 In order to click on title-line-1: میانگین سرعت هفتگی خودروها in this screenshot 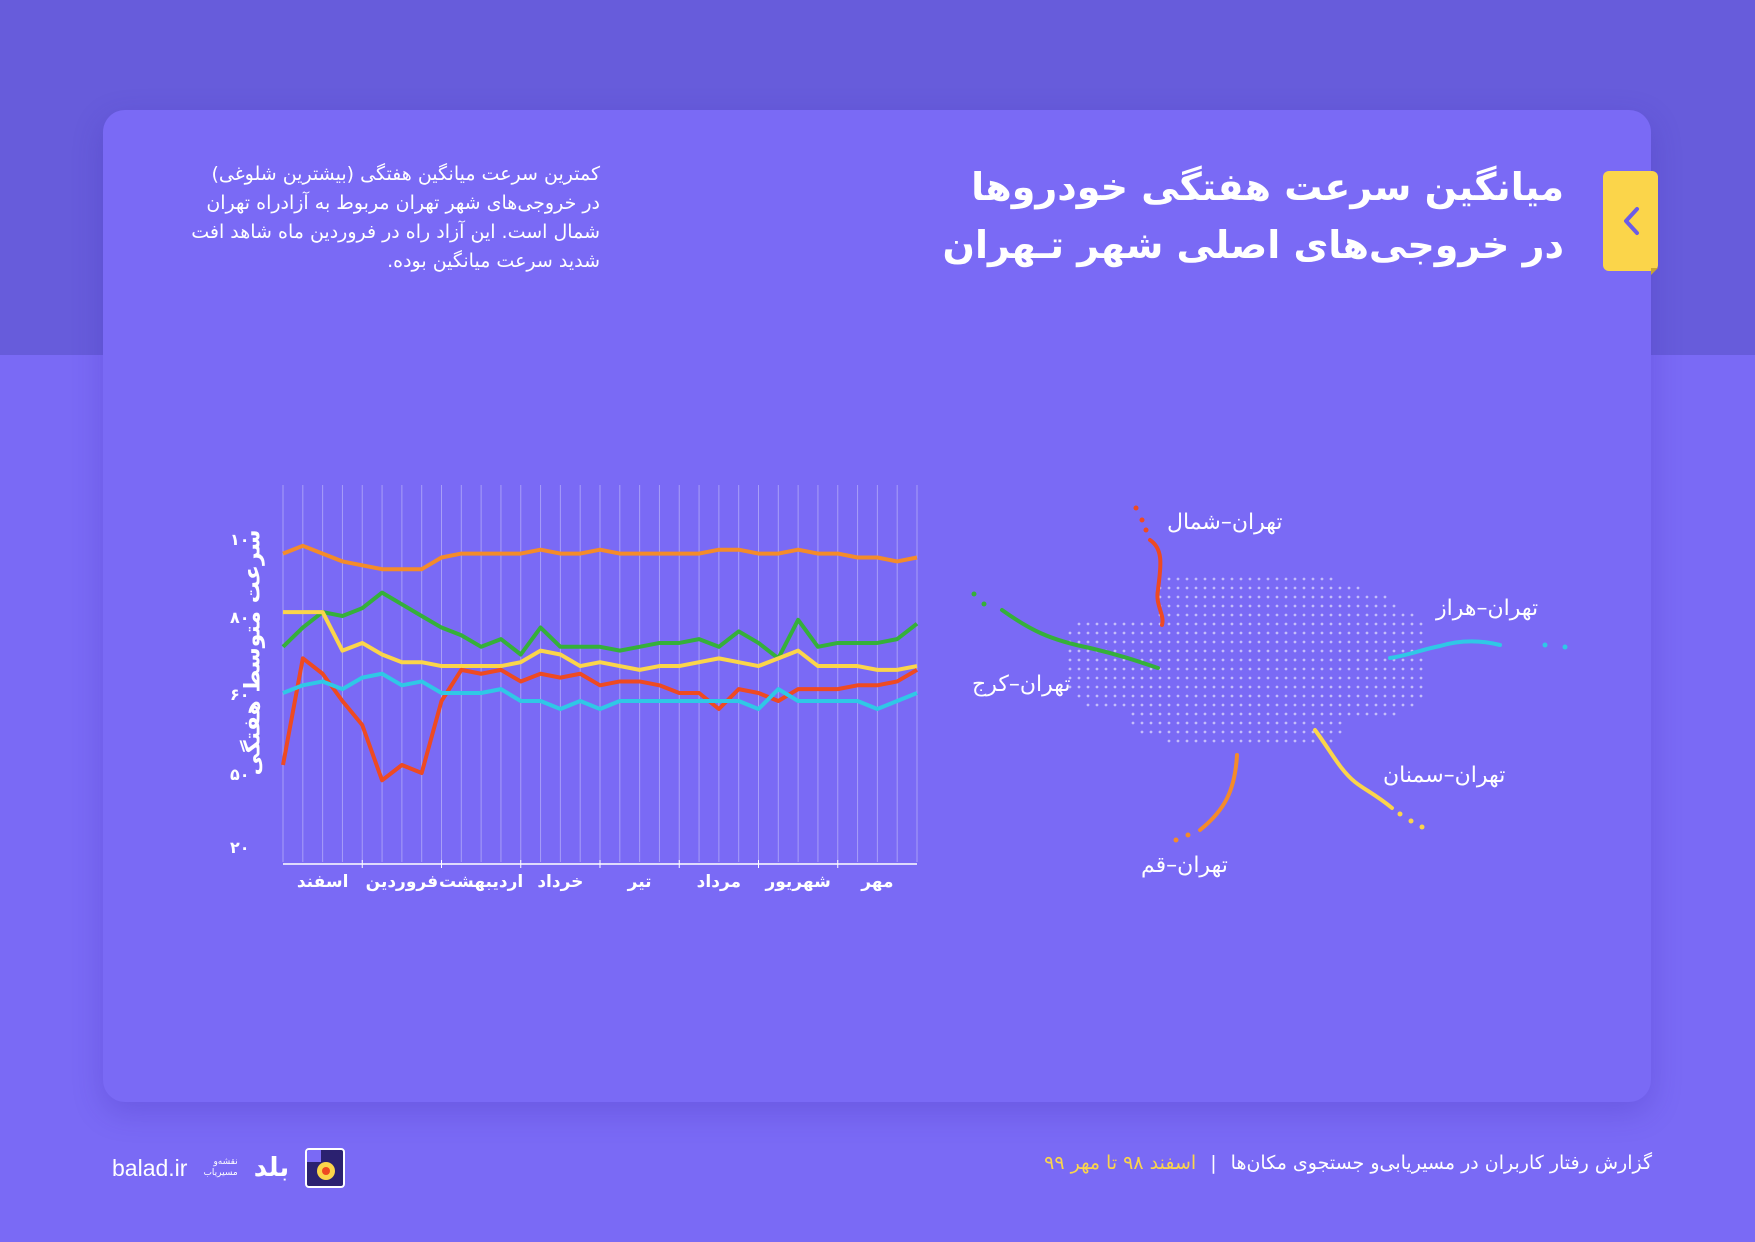, I will do `click(1267, 187)`.